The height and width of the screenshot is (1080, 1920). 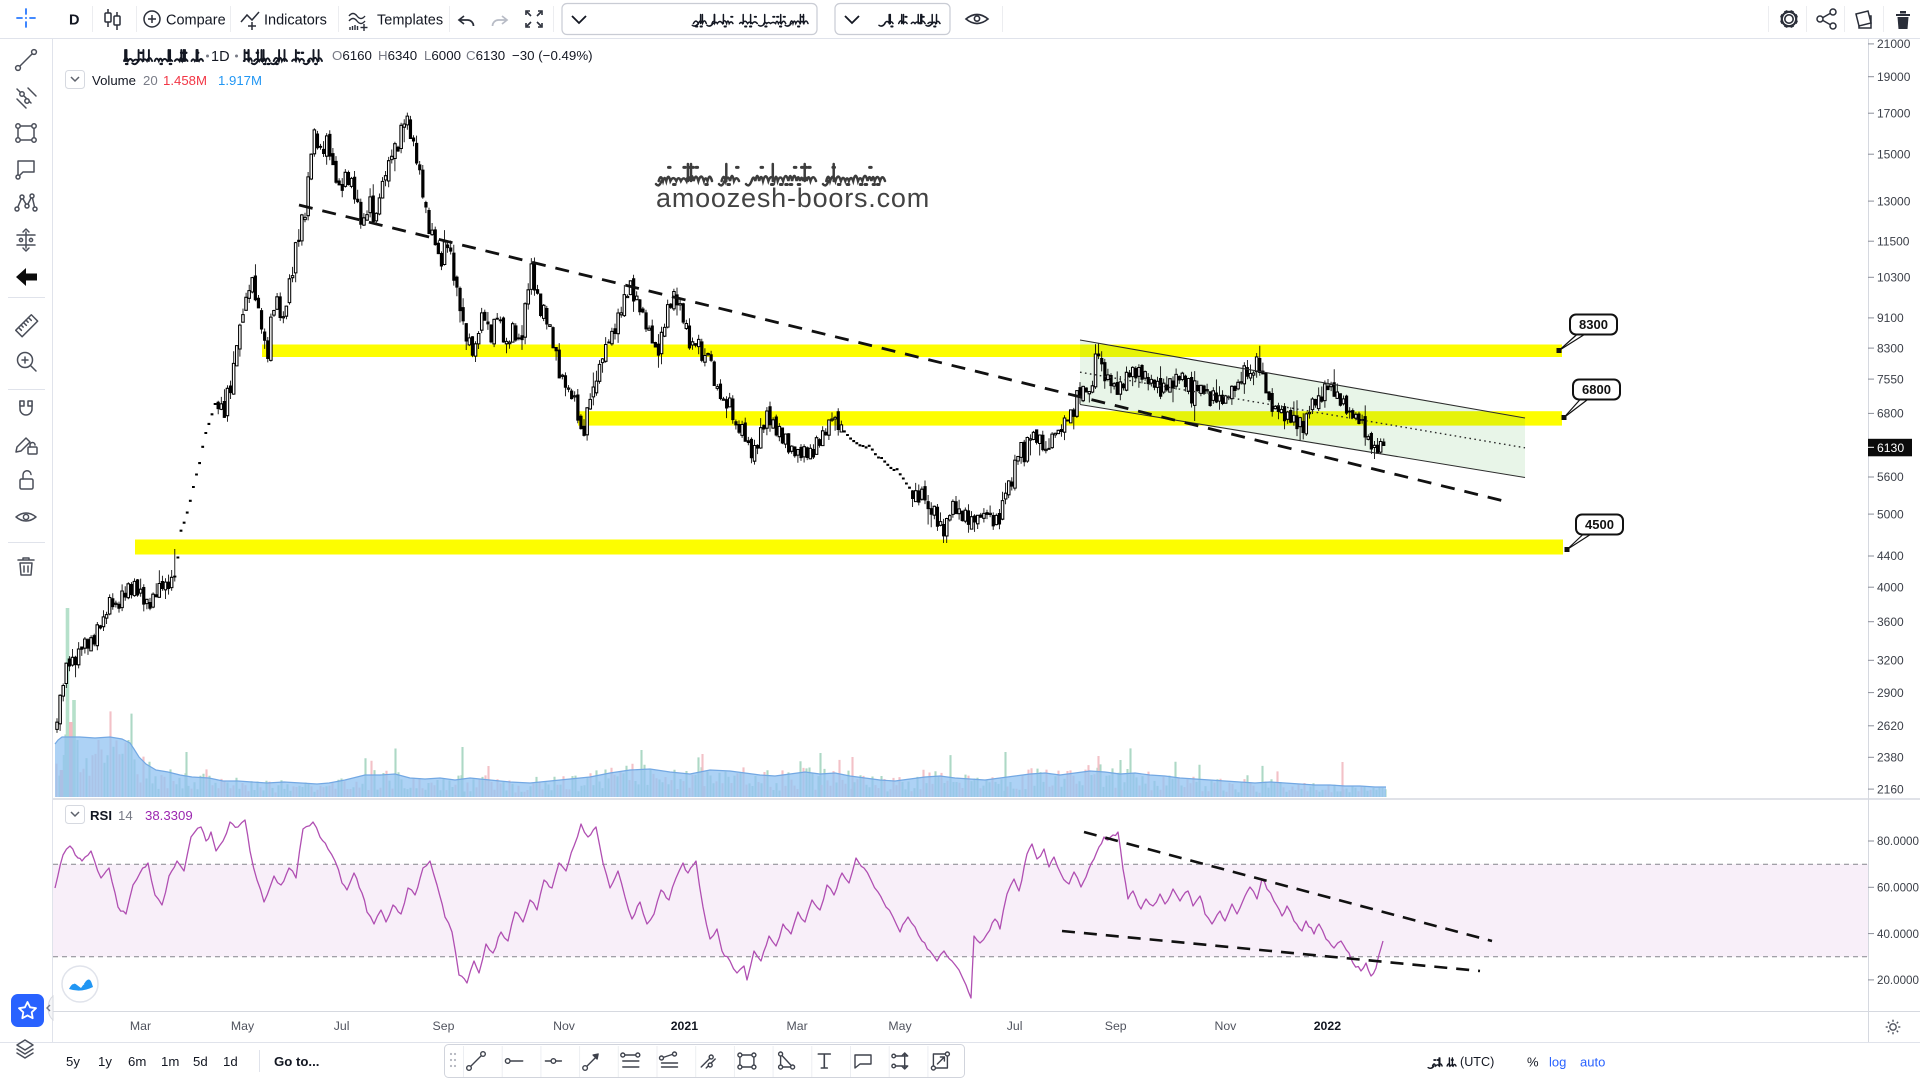 What do you see at coordinates (185, 80) in the screenshot?
I see `svg-text: 1.458M` at bounding box center [185, 80].